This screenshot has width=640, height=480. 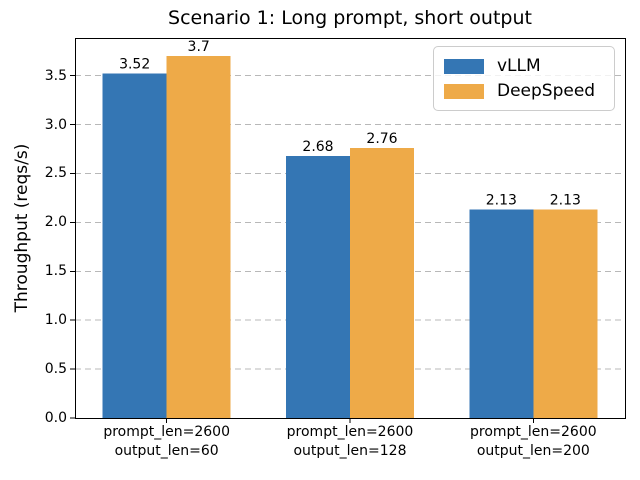 I want to click on y-tick-label: 1.0, so click(x=55, y=320).